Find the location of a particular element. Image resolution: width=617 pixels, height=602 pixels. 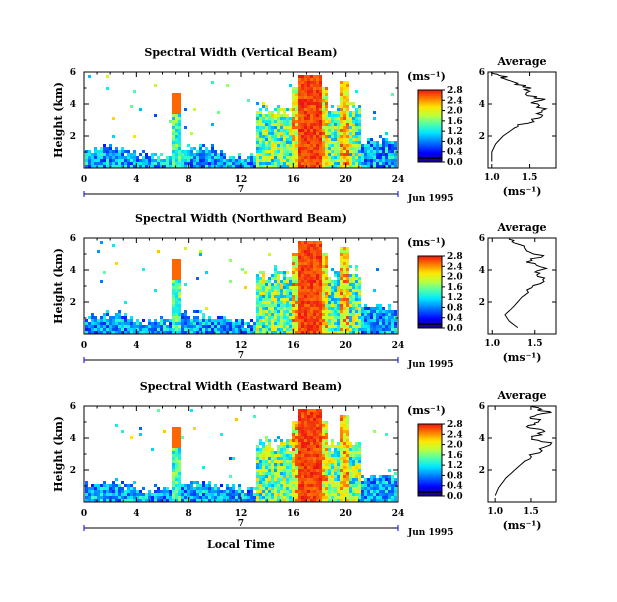

chart-title: Spectral Width (Northward Beam) is located at coordinates (241, 218).